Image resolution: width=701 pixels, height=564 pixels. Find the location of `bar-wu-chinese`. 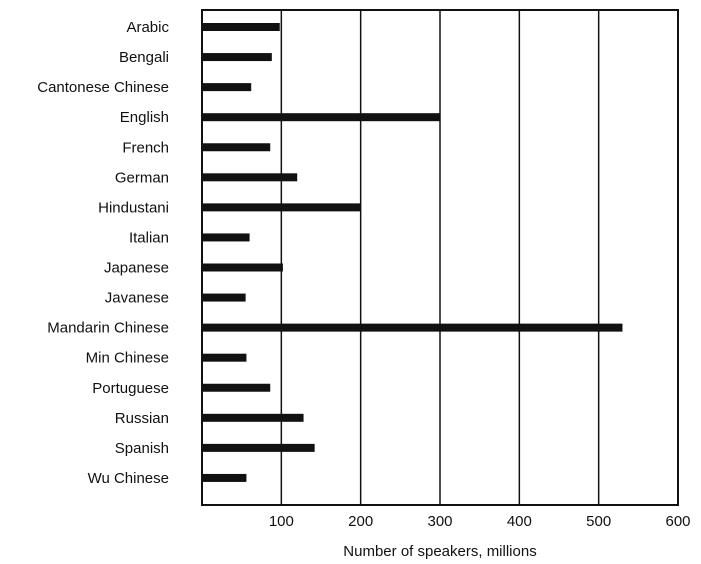

bar-wu-chinese is located at coordinates (224, 477).